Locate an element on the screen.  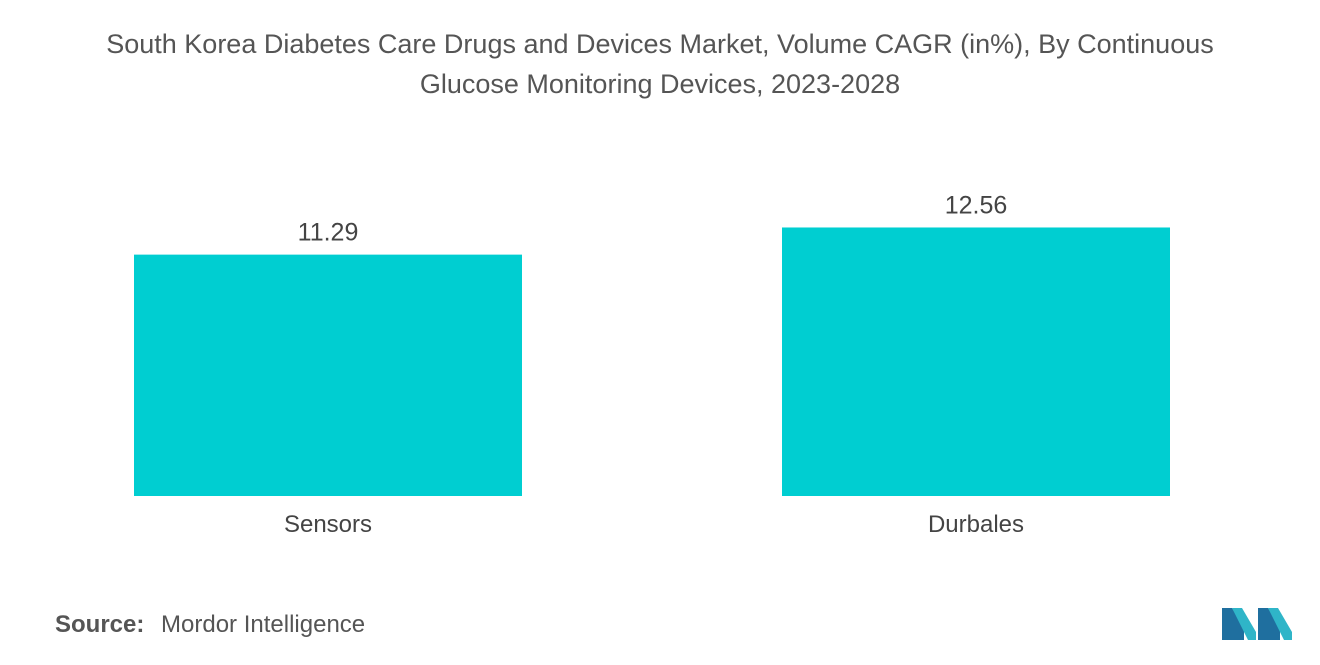
data-label-sensors: 11.29 is located at coordinates (328, 233).